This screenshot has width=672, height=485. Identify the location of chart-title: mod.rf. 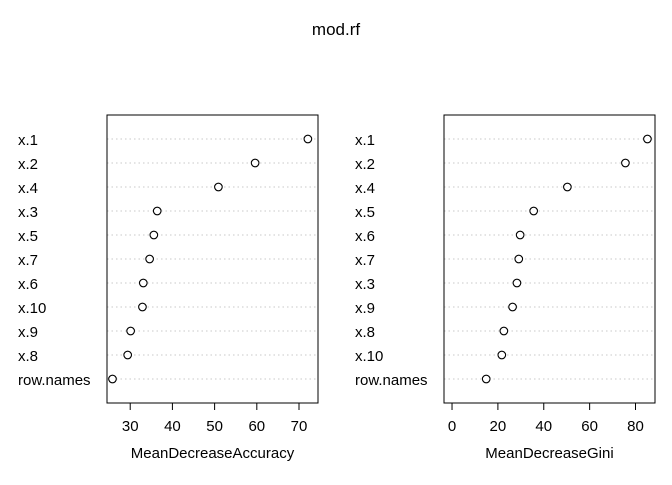
(336, 29).